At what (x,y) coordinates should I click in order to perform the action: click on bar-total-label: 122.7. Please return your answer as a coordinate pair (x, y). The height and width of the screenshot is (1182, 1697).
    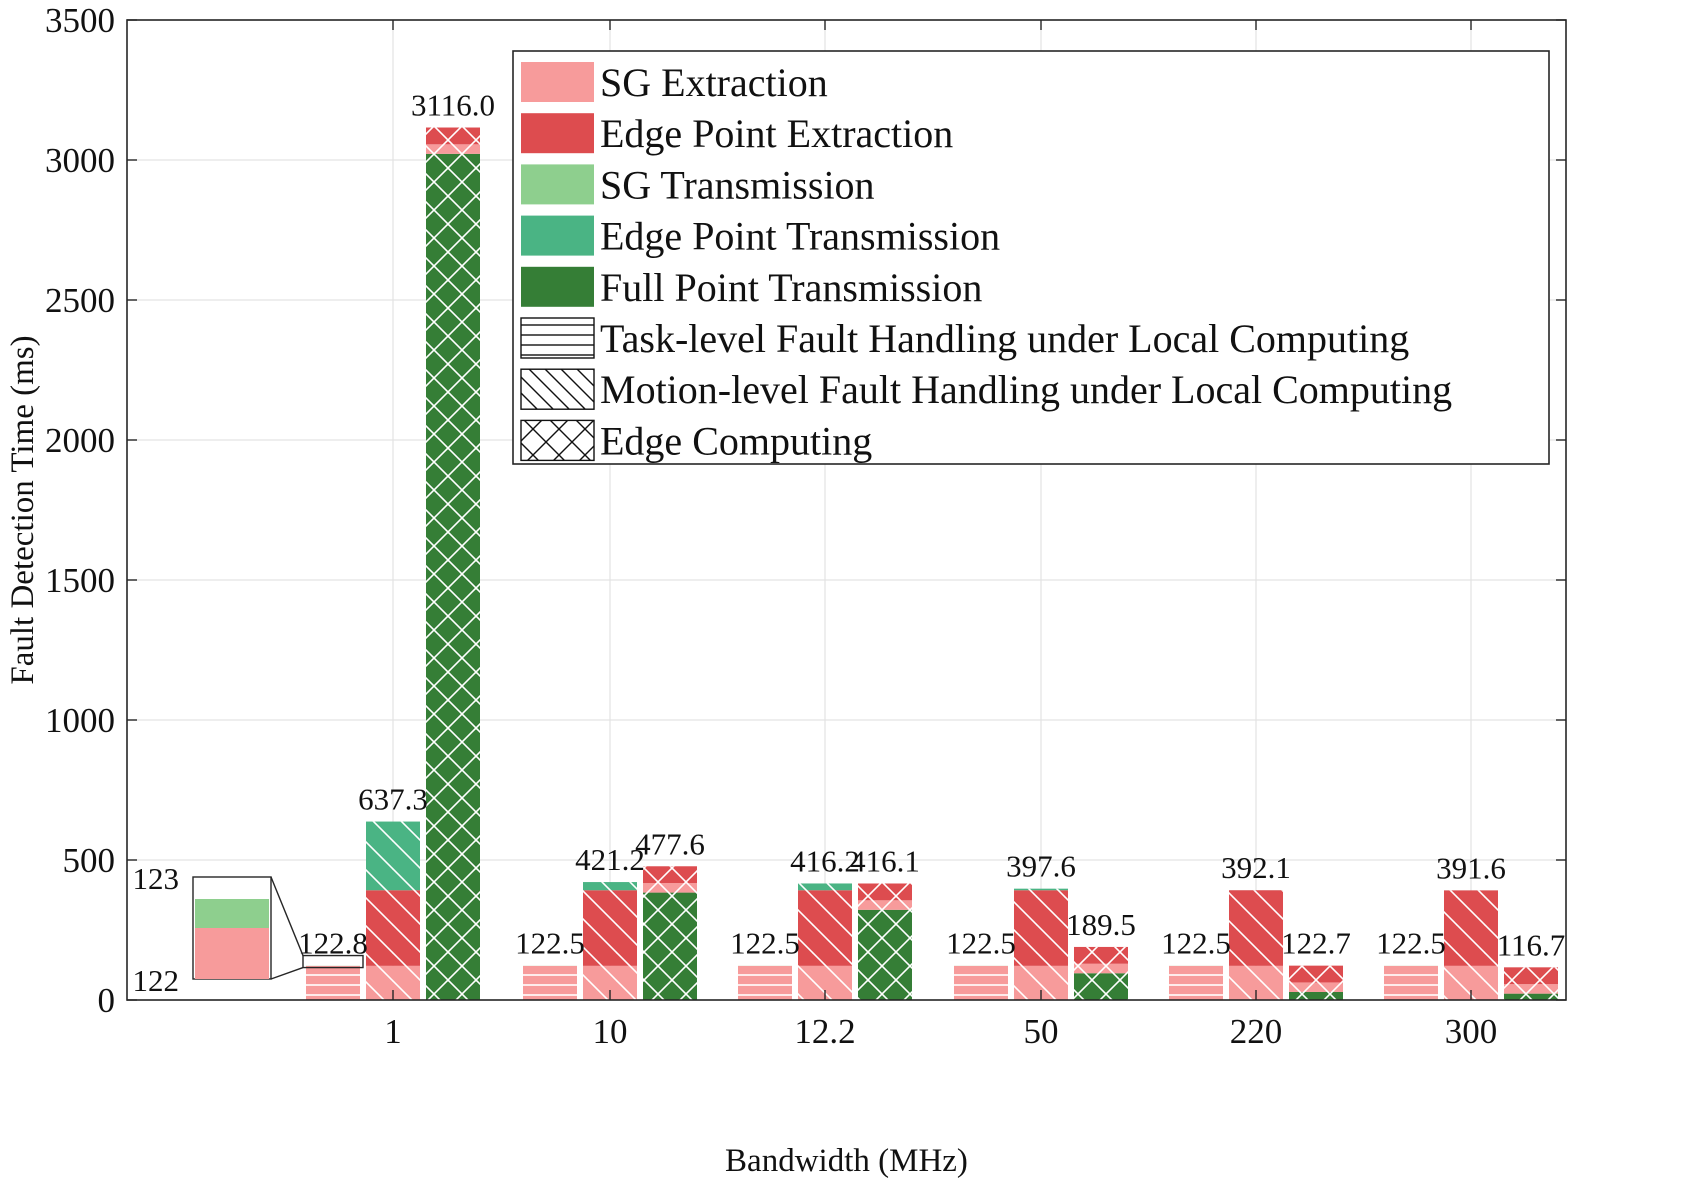
    Looking at the image, I should click on (1316, 943).